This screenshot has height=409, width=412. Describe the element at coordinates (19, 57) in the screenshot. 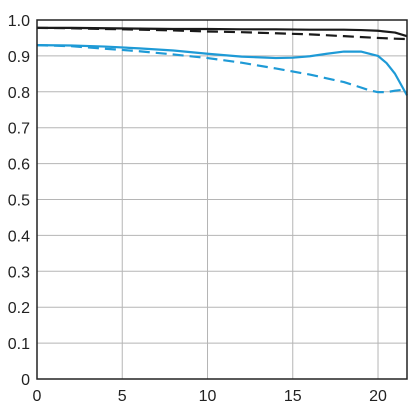

I see `y-tick-label: 0.9` at that location.